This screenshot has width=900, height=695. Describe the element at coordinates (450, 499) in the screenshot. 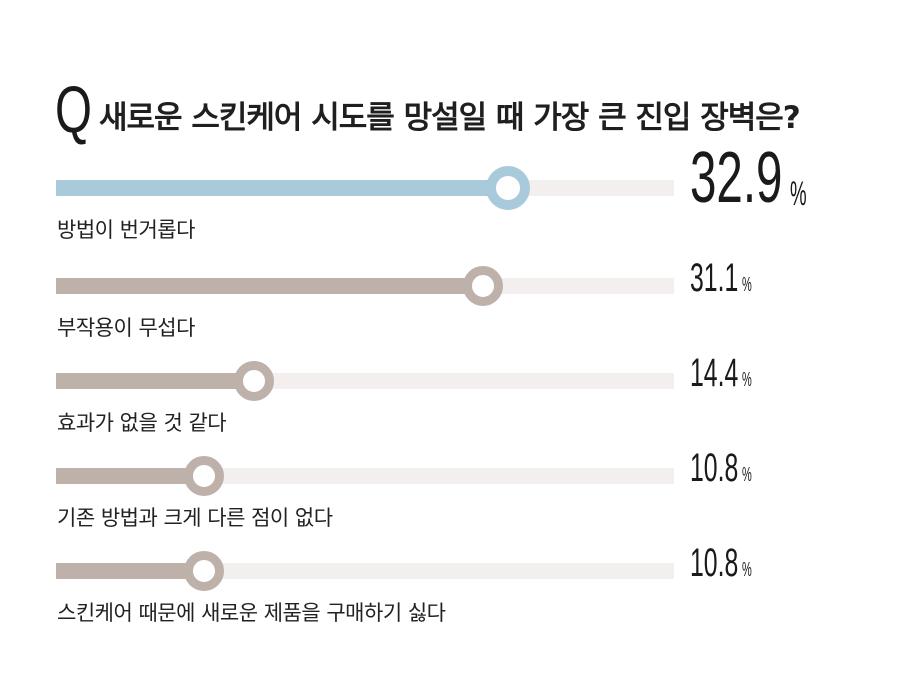

I see `bar-row: 기존 방법과 크게 다른 점이 없다 10.8%` at that location.